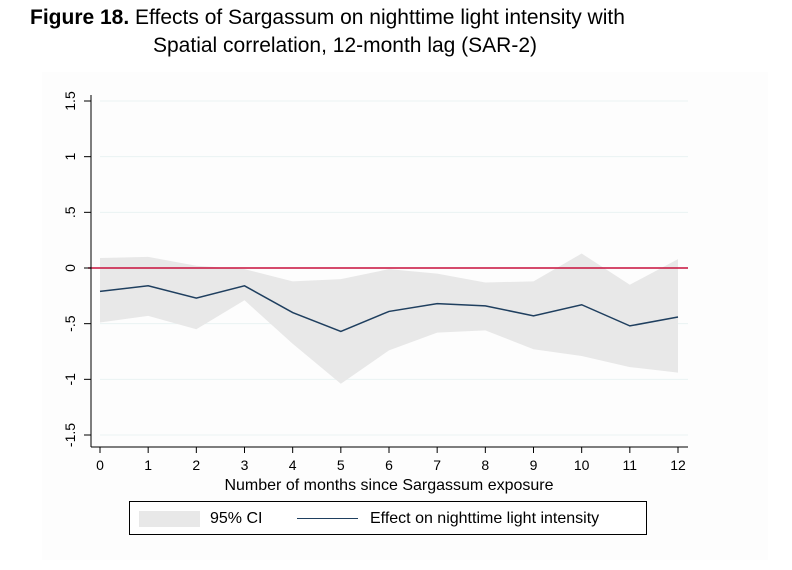 This screenshot has width=792, height=570. What do you see at coordinates (389, 309) in the screenshot?
I see `effect-line` at bounding box center [389, 309].